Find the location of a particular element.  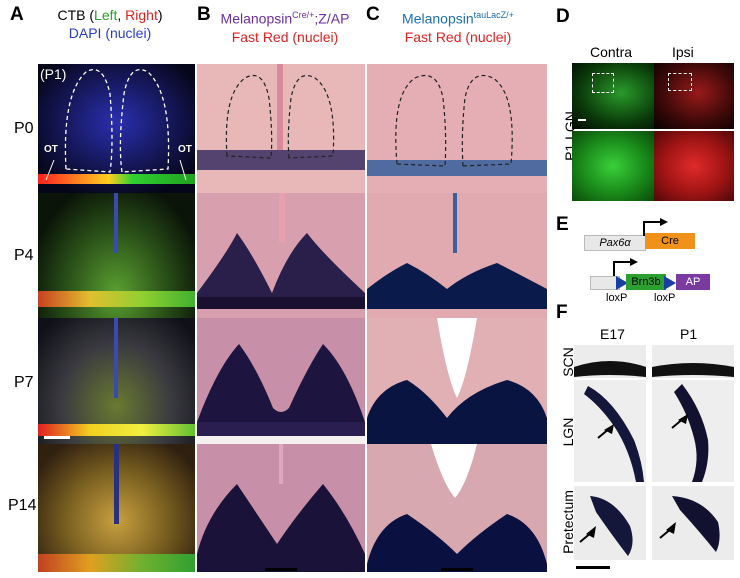

cre-box: Cre is located at coordinates (670, 241).